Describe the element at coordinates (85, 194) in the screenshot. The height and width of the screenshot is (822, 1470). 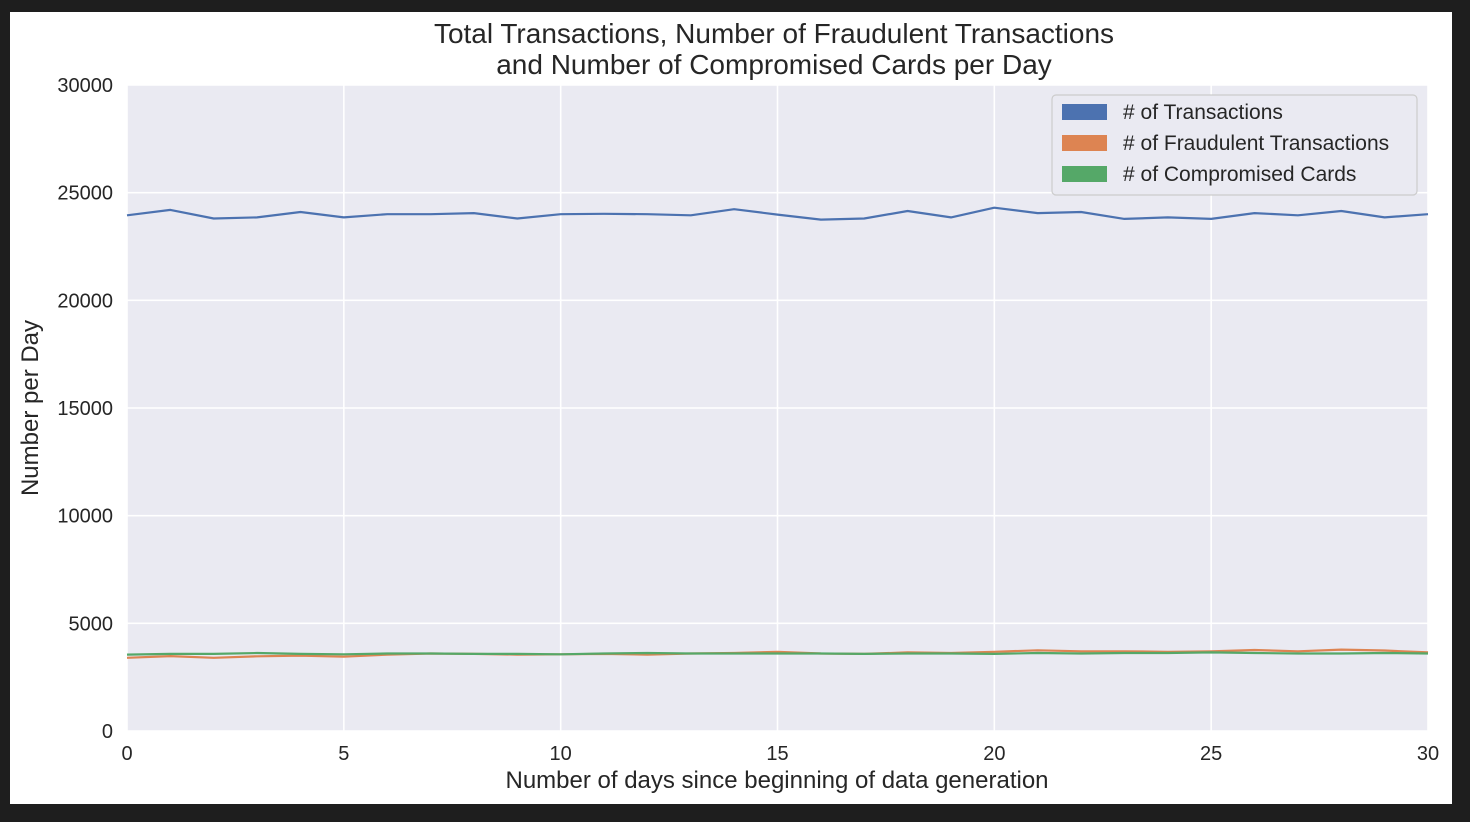
I see `y-tick-label: 25000` at that location.